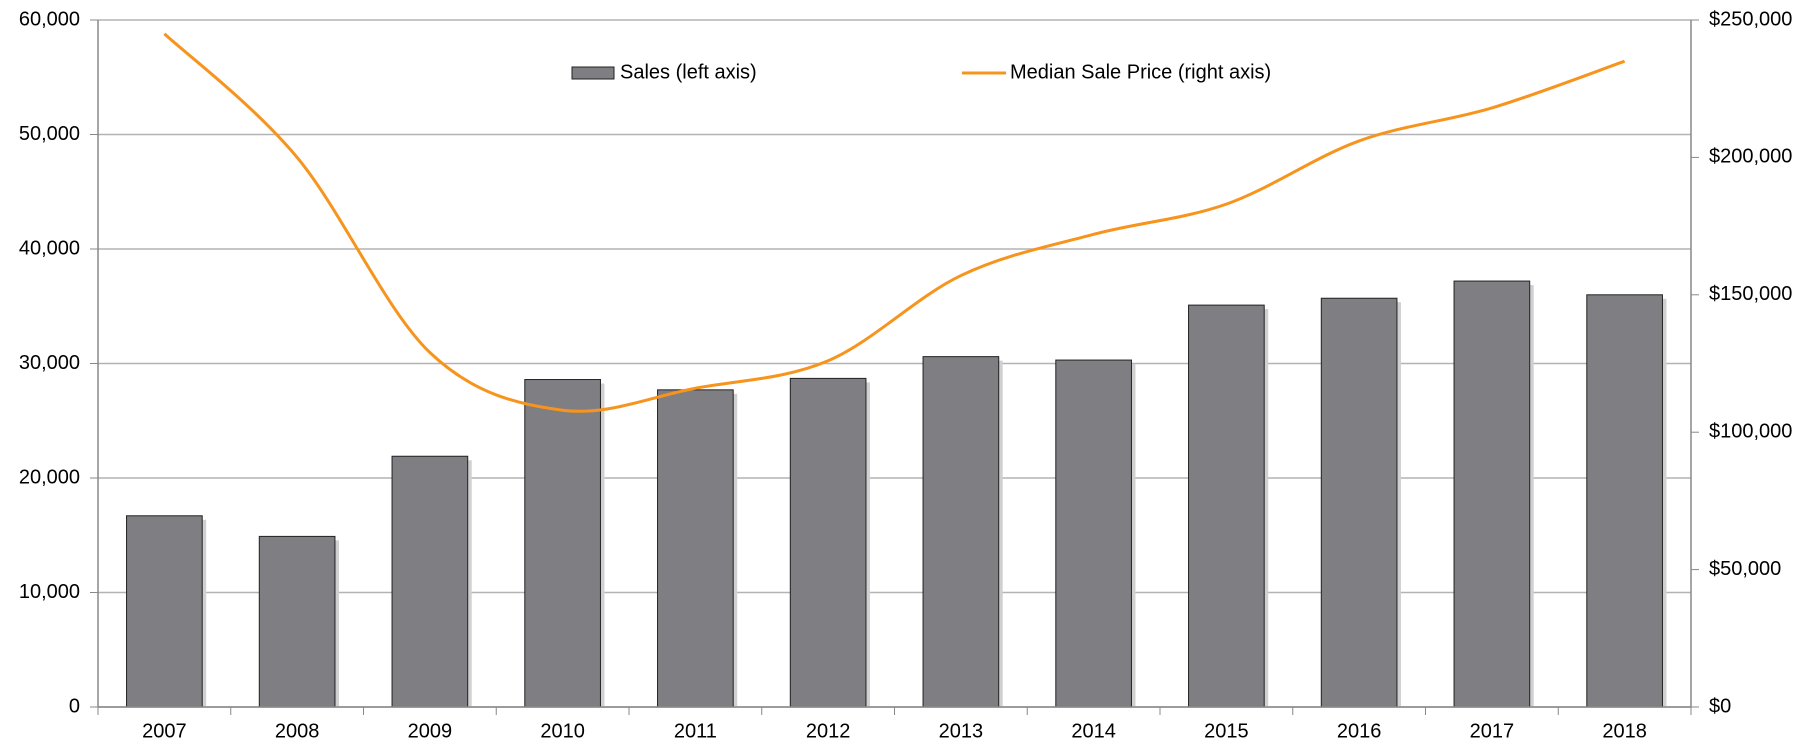 The image size is (1817, 750). Describe the element at coordinates (49, 19) in the screenshot. I see `y-tick-label: 60,000` at that location.